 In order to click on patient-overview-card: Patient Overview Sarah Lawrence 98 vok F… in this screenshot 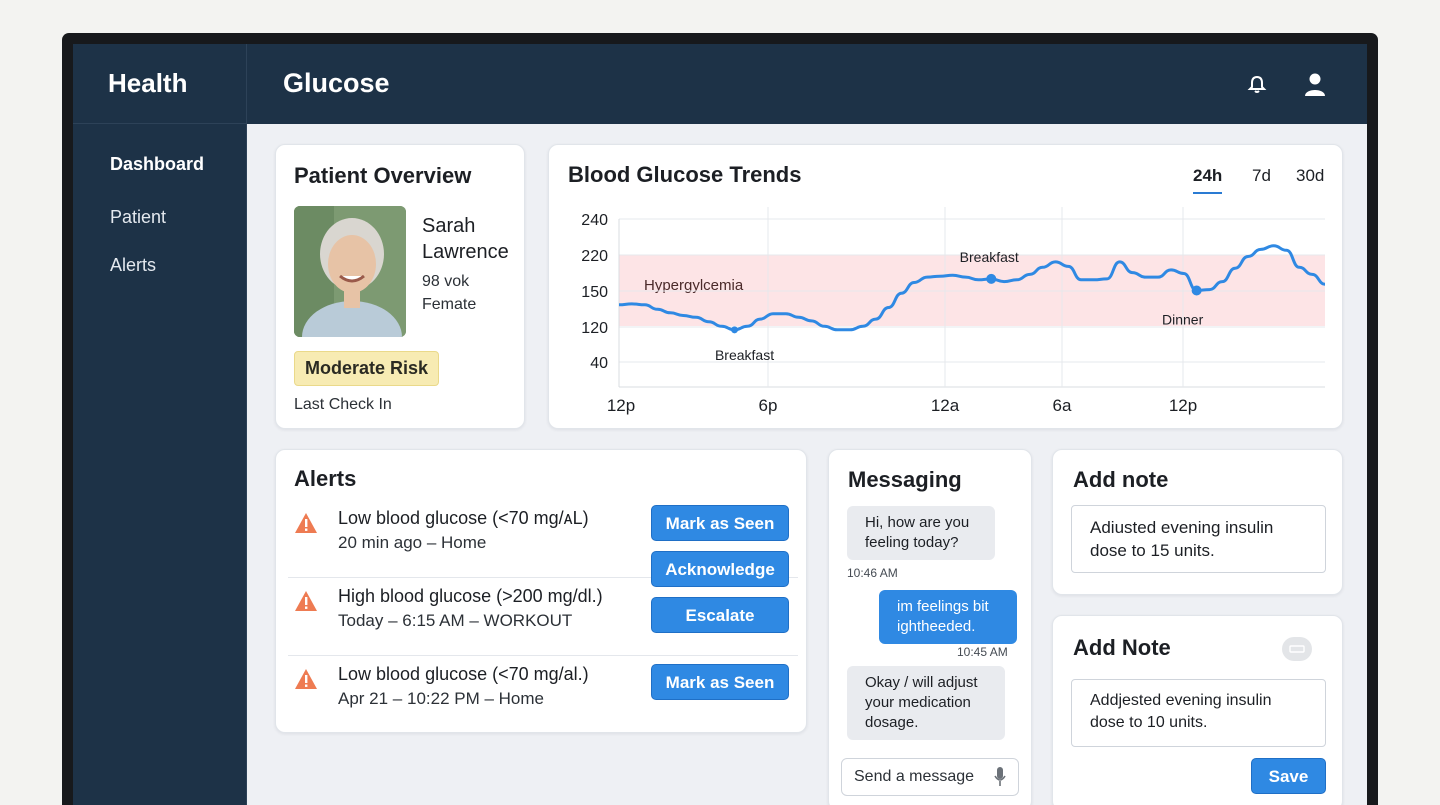, I will do `click(400, 286)`.